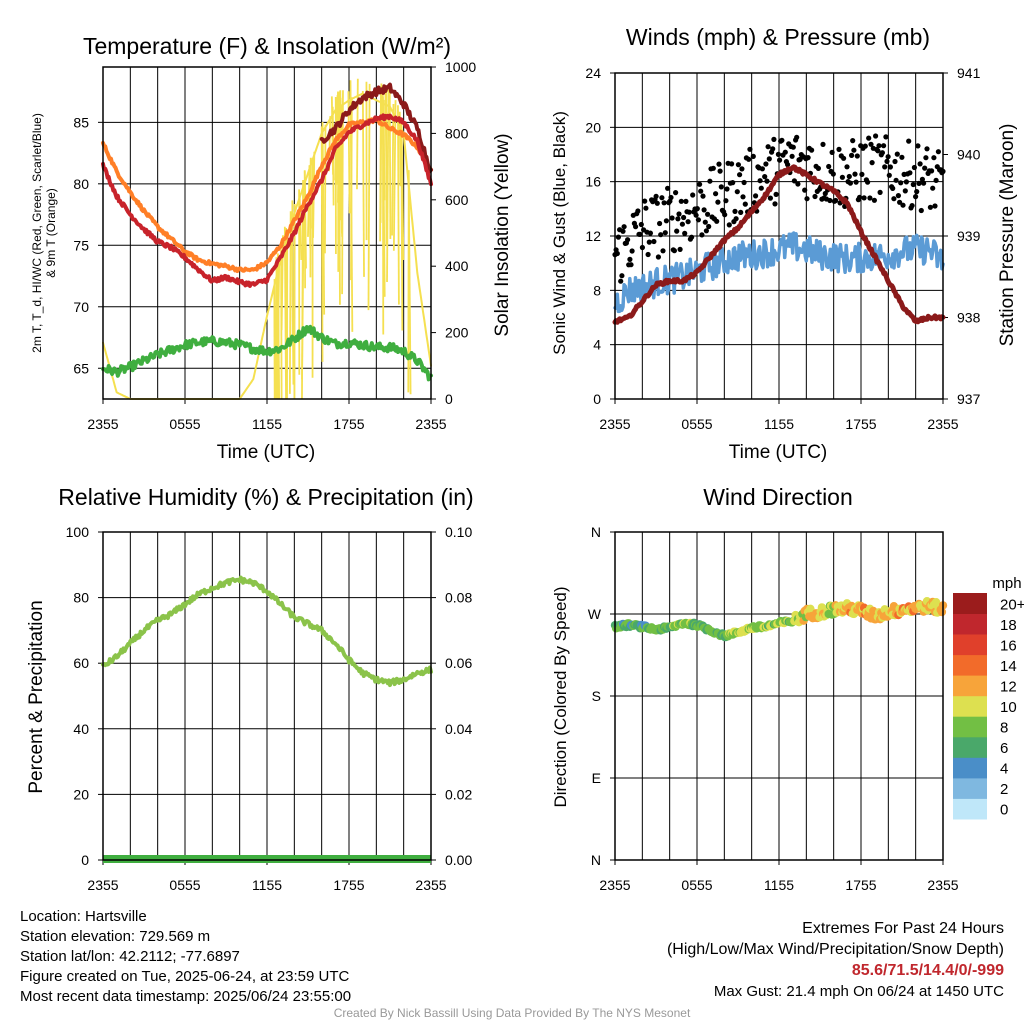  What do you see at coordinates (1008, 666) in the screenshot?
I see `colorbar-label: 14` at bounding box center [1008, 666].